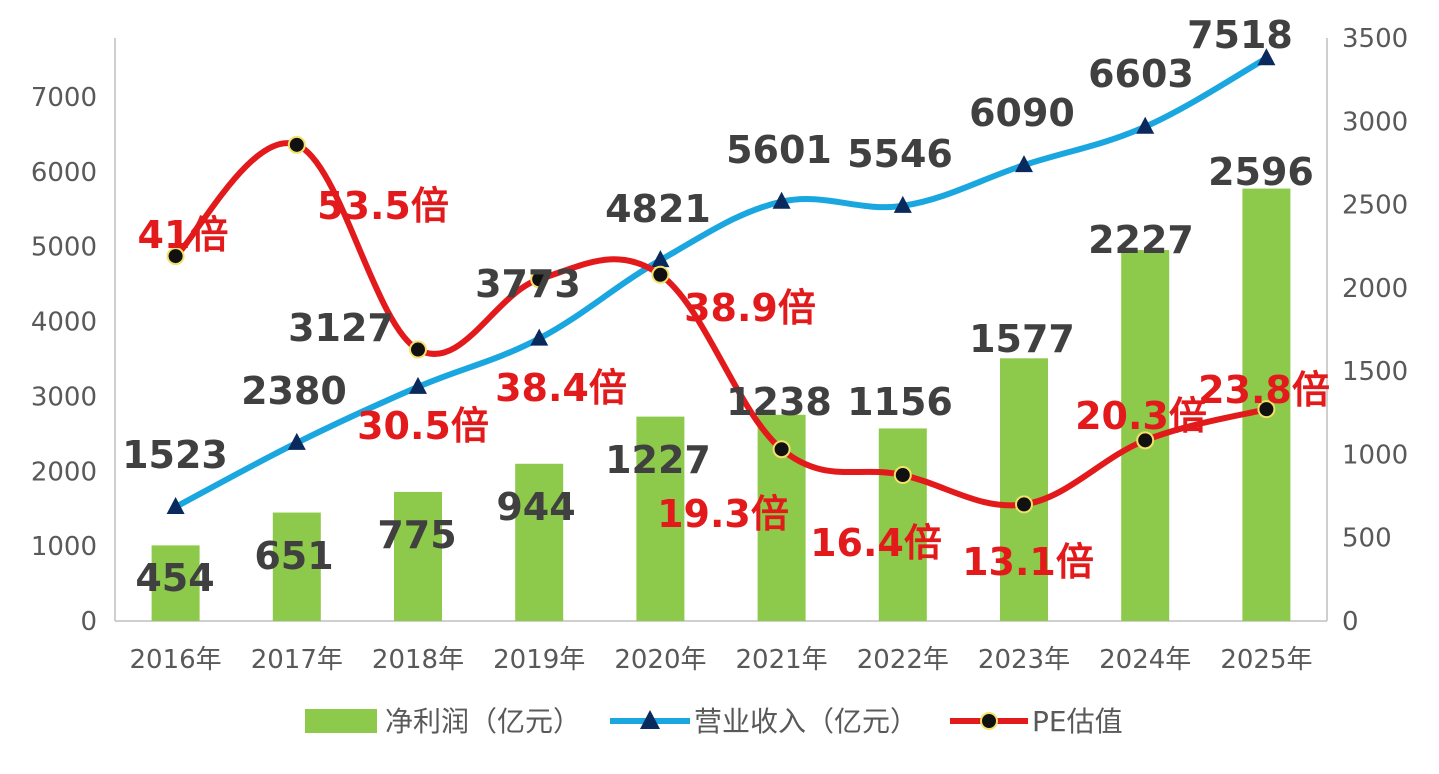 The width and height of the screenshot is (1439, 774). I want to click on x-tick-label: 2020年, so click(660, 660).